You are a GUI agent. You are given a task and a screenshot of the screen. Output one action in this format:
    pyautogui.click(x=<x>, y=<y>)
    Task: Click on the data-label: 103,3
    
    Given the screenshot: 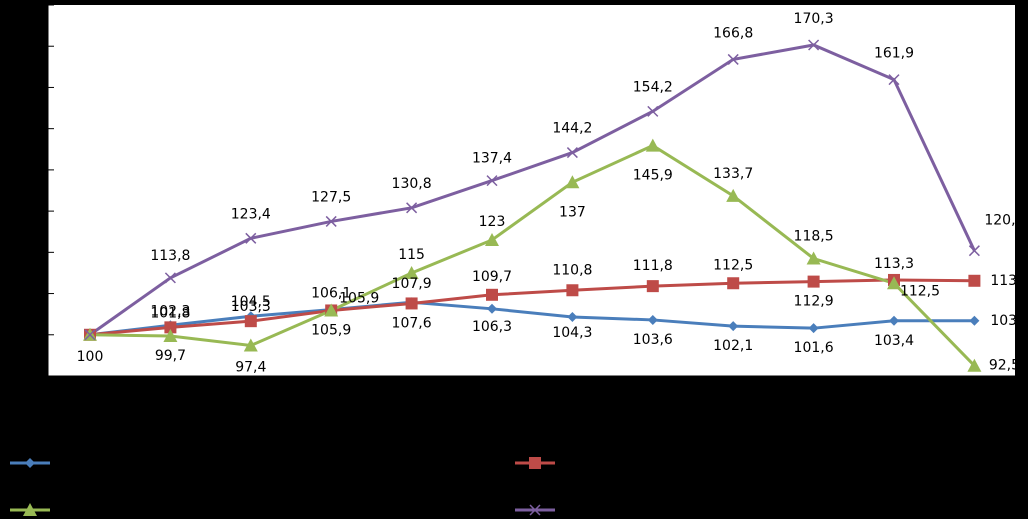 What is the action you would take?
    pyautogui.click(x=251, y=307)
    